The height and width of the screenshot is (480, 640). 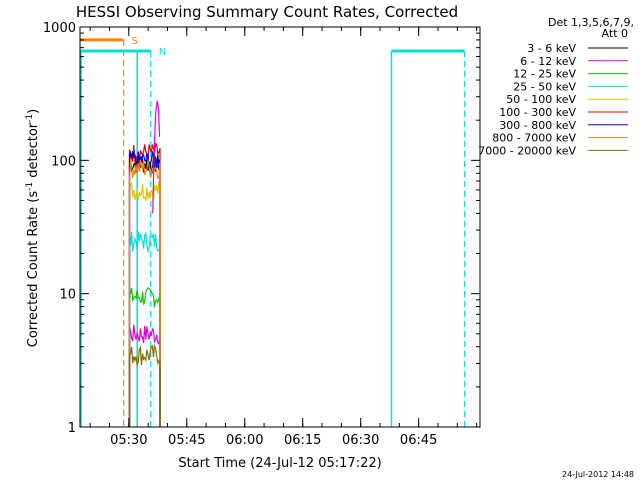 What do you see at coordinates (302, 440) in the screenshot?
I see `x-tick-label: 06:15` at bounding box center [302, 440].